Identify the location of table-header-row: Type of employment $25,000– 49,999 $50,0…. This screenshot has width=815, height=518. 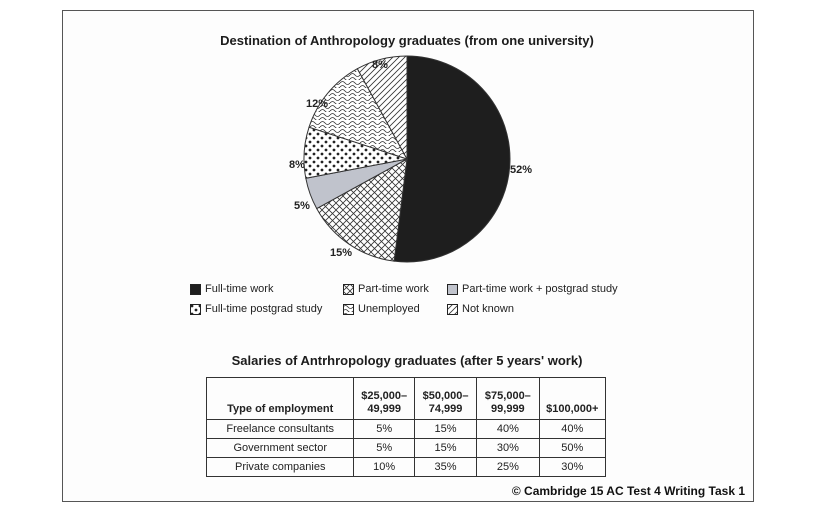
(406, 398).